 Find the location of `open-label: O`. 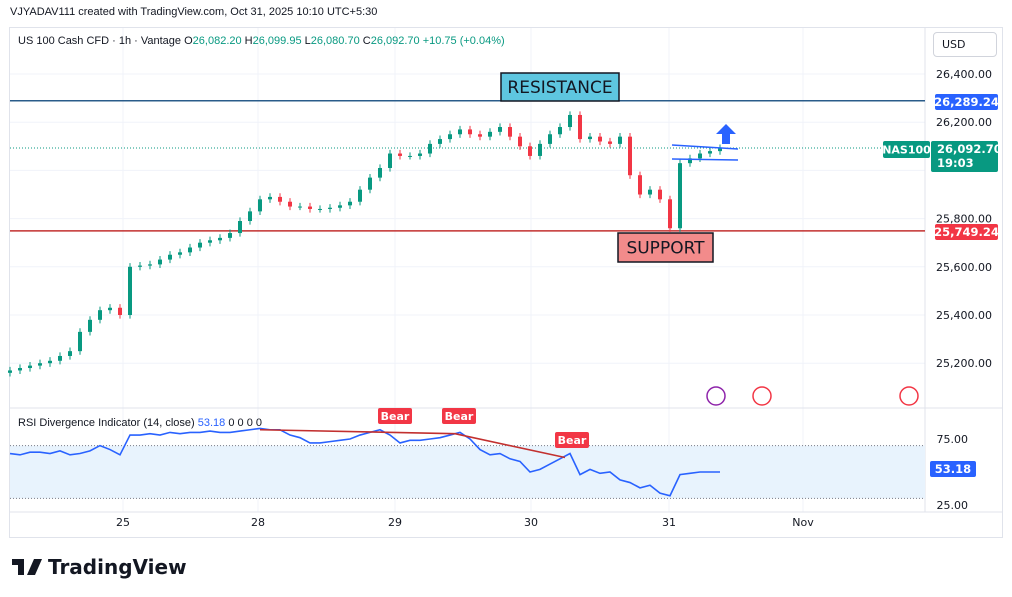

open-label: O is located at coordinates (188, 41).